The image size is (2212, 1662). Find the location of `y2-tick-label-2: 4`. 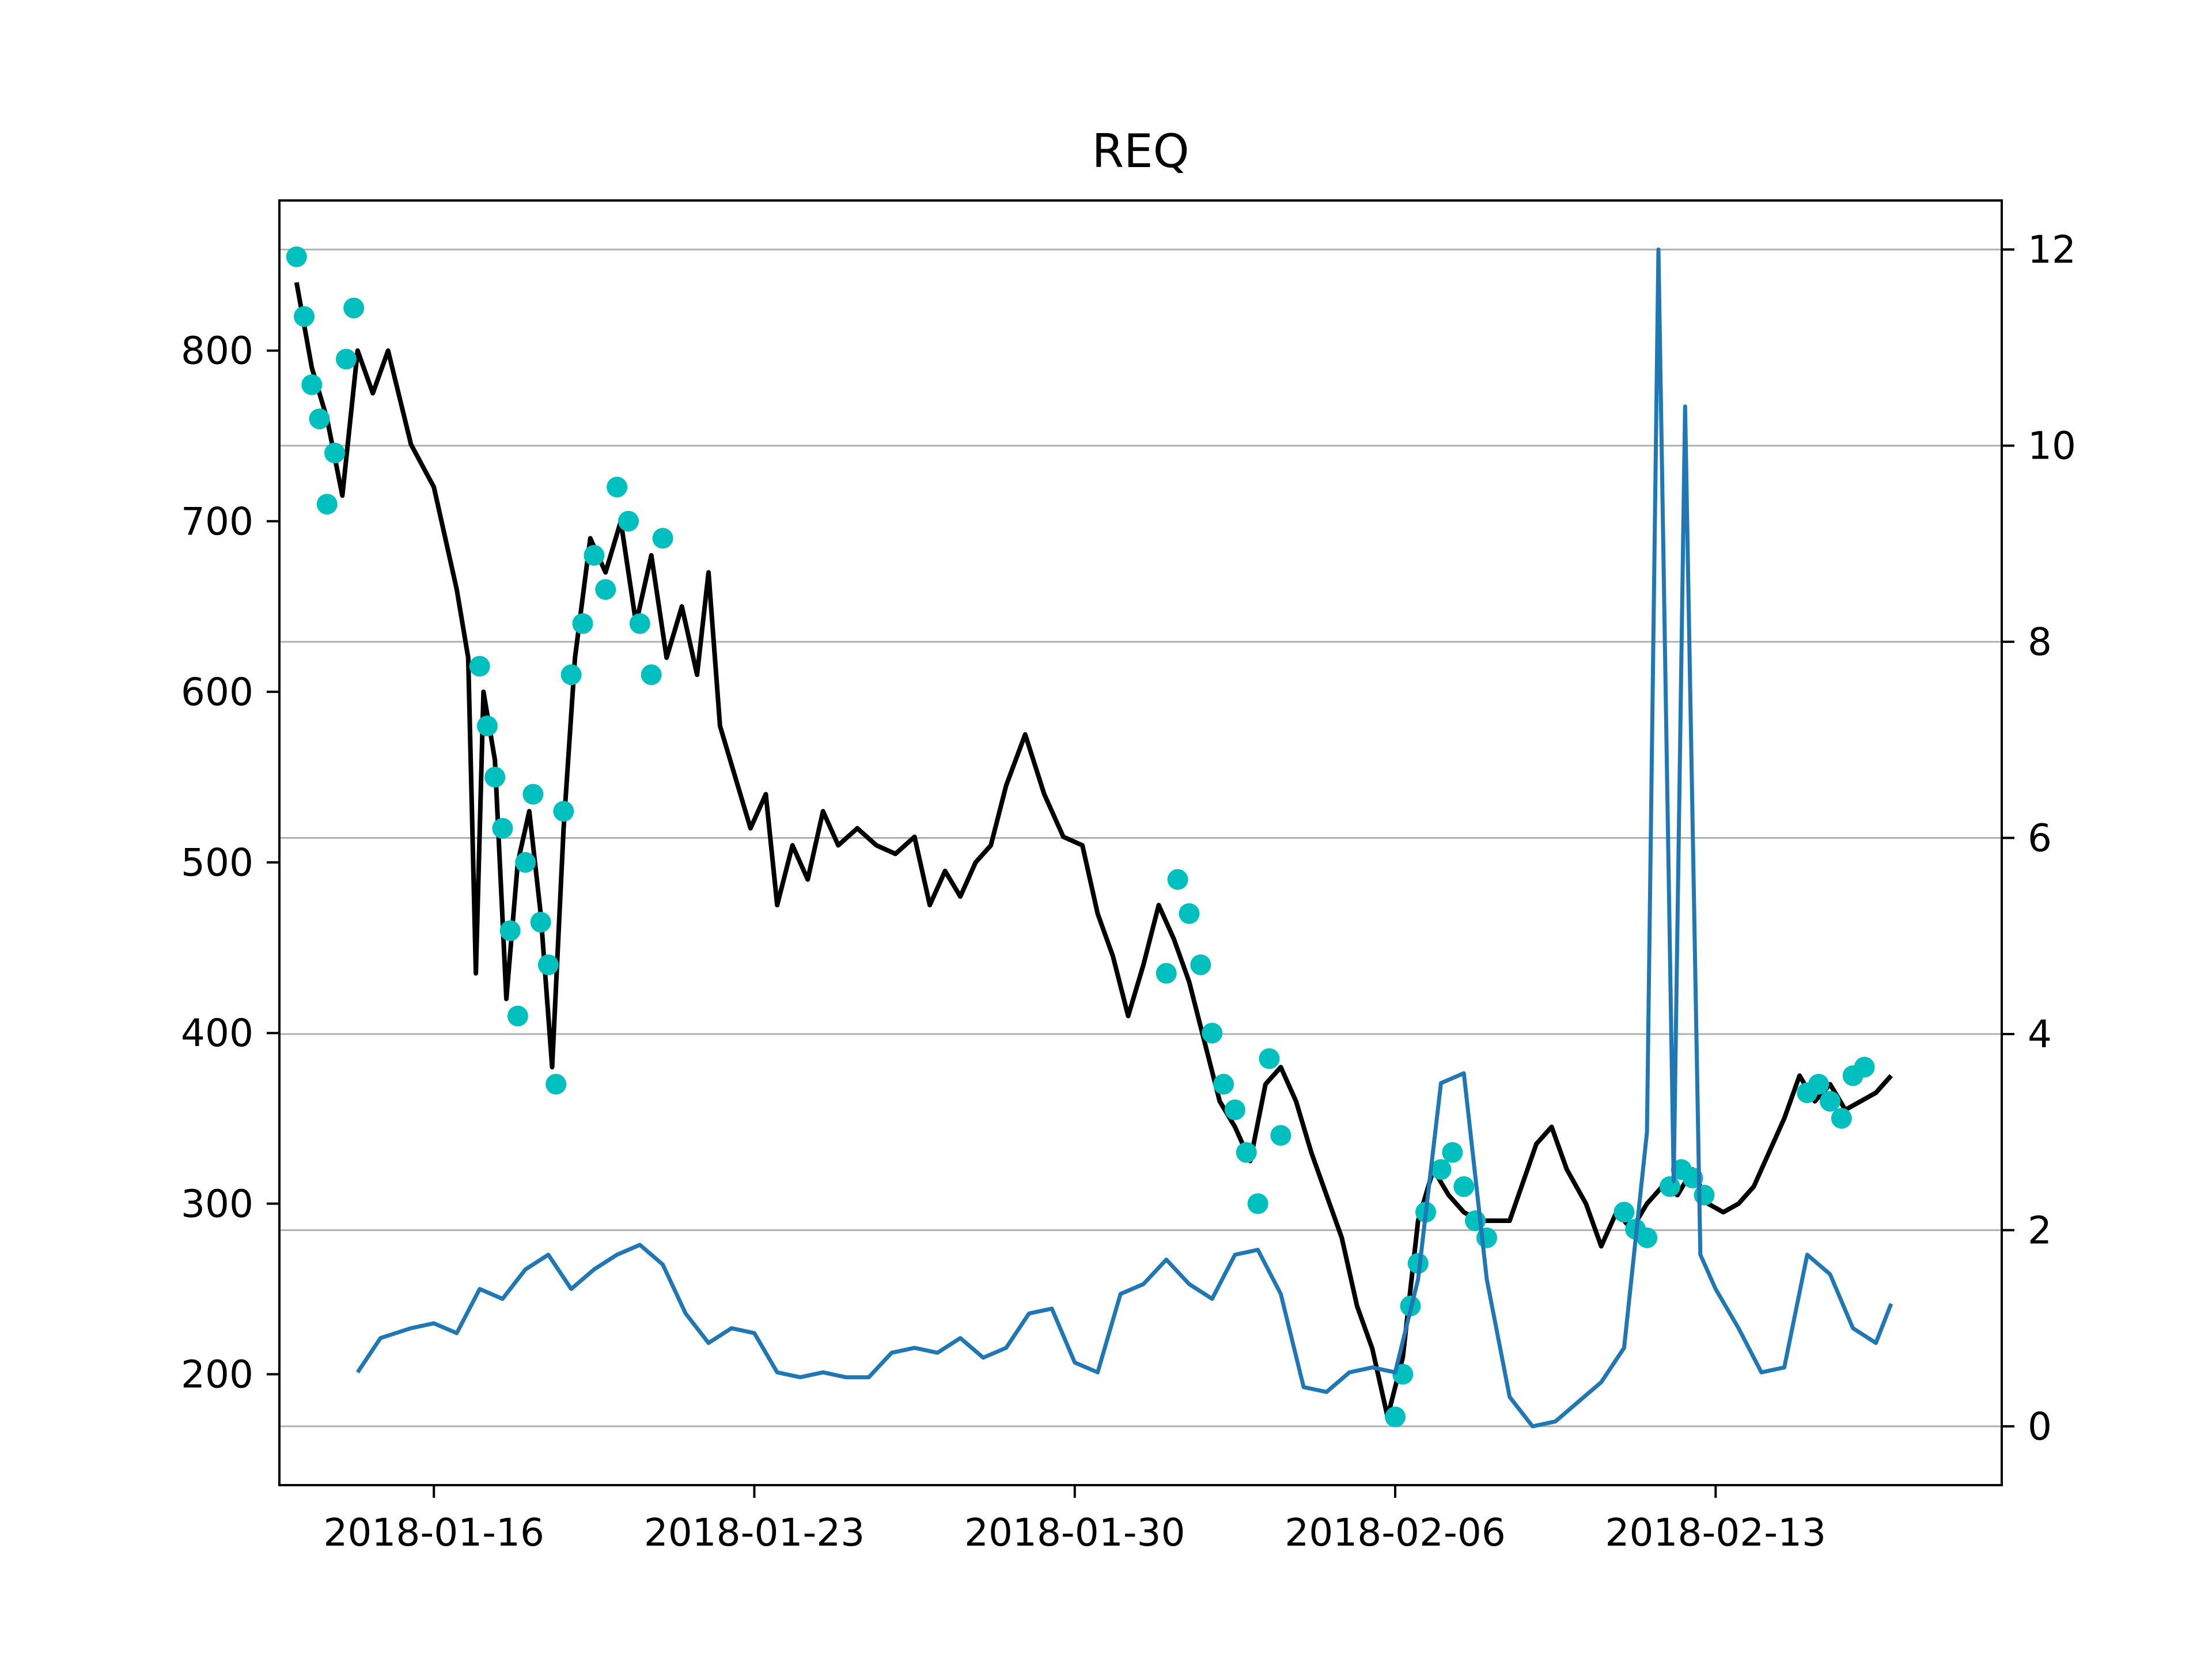

y2-tick-label-2: 4 is located at coordinates (2040, 1034).